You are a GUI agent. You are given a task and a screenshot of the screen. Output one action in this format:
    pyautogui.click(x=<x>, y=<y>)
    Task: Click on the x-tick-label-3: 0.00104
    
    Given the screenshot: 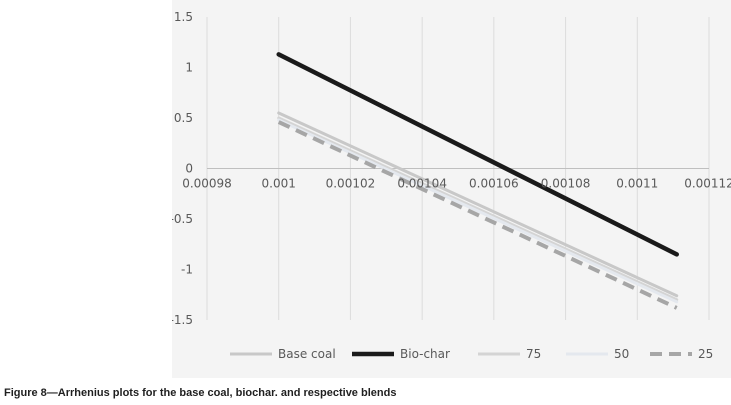 What is the action you would take?
    pyautogui.click(x=422, y=184)
    